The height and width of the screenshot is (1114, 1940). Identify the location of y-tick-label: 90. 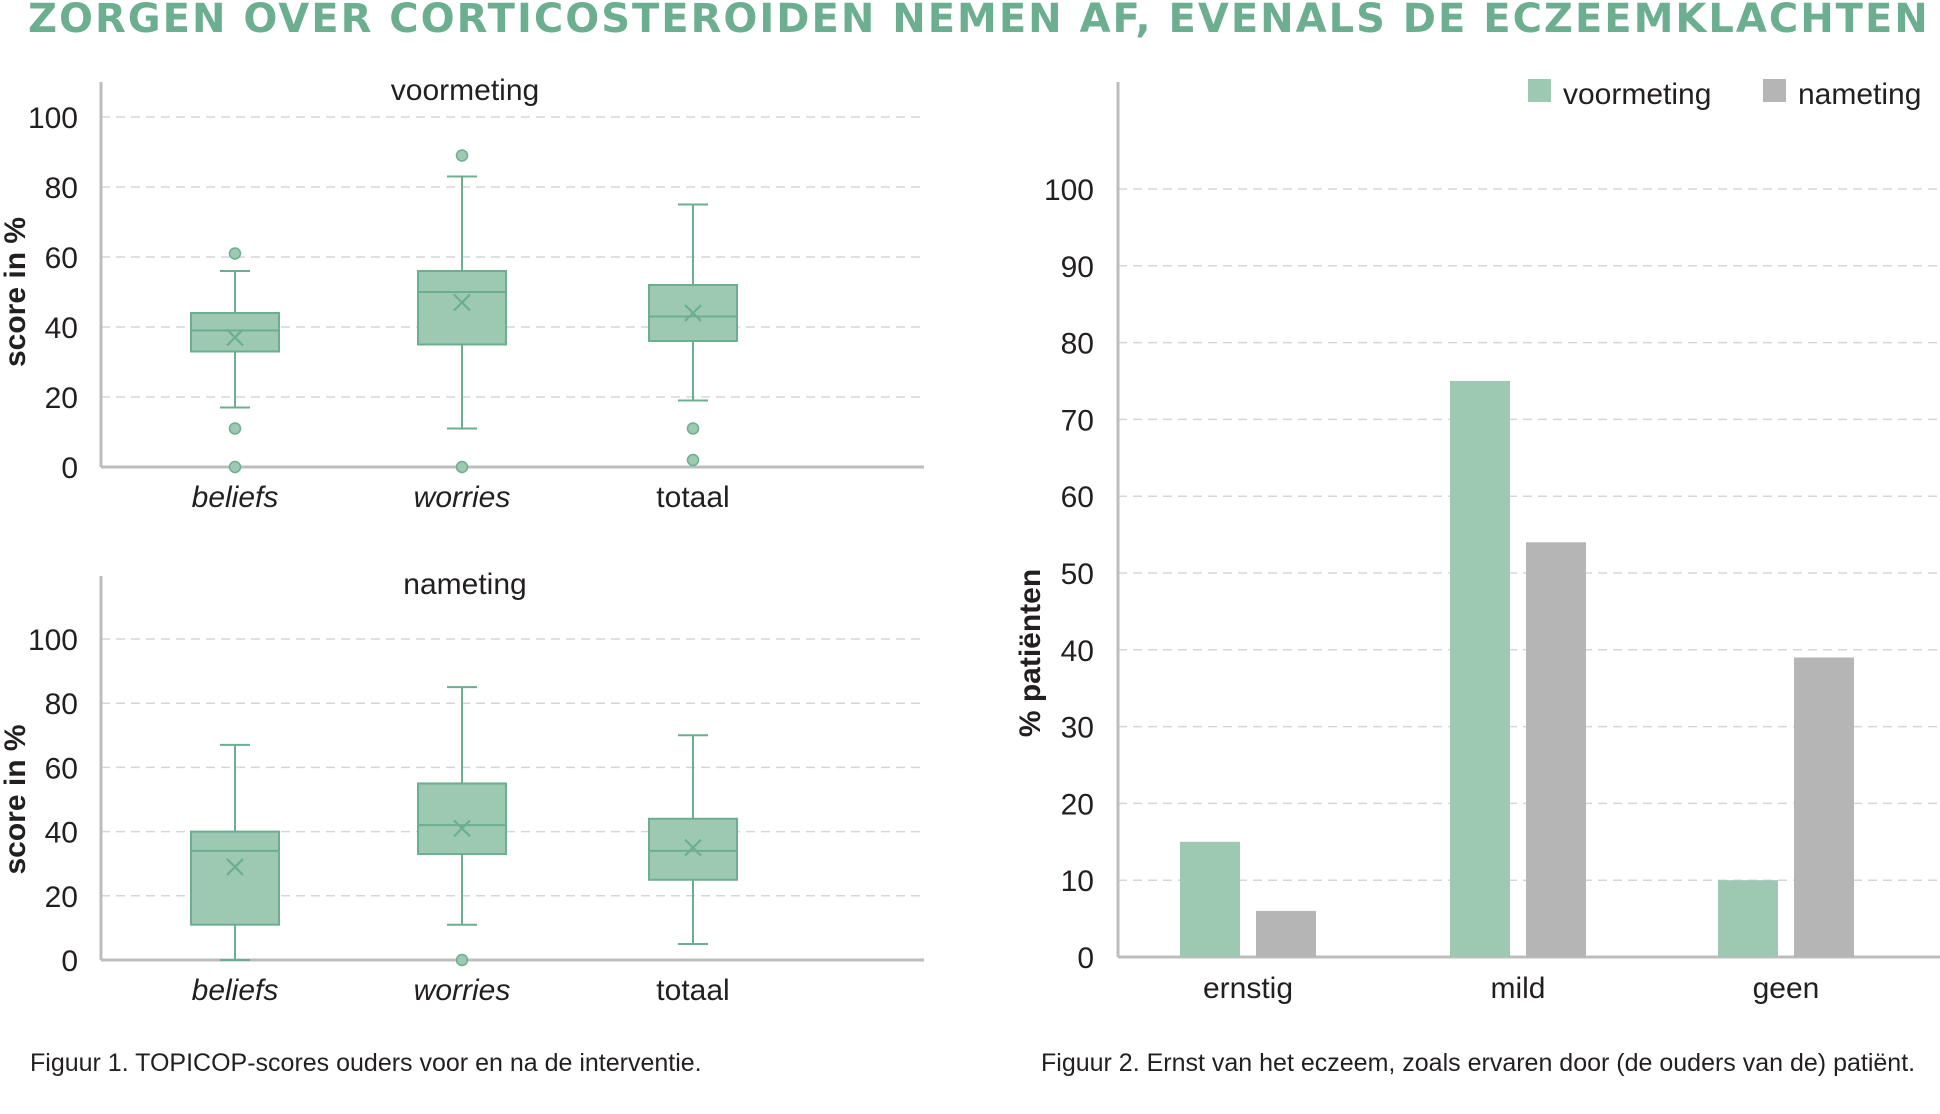
(1077, 267).